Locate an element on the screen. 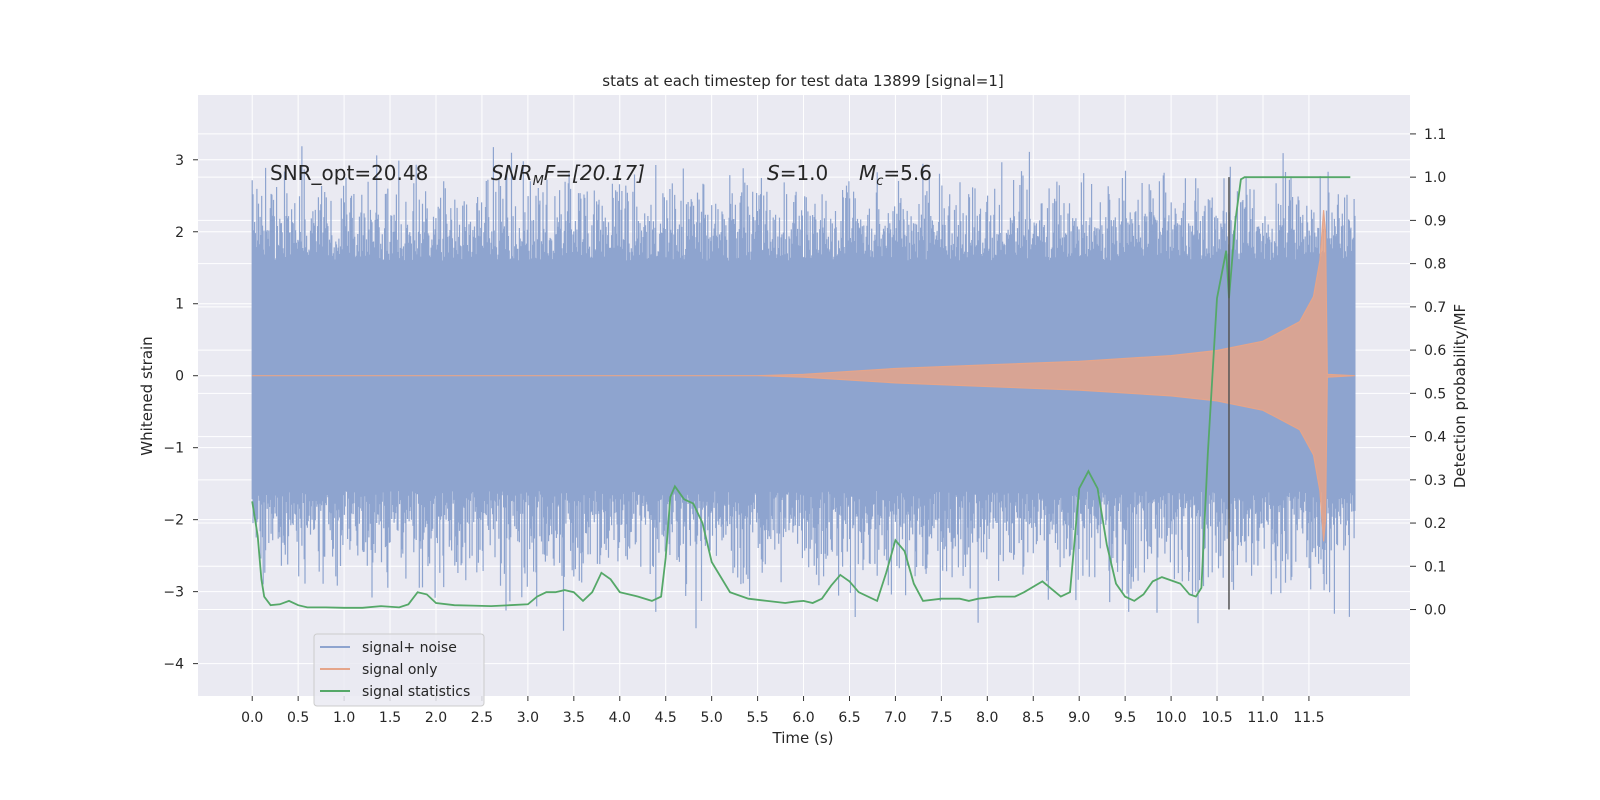 This screenshot has width=1600, height=800. x-tick-label: 10.5 is located at coordinates (1216, 718).